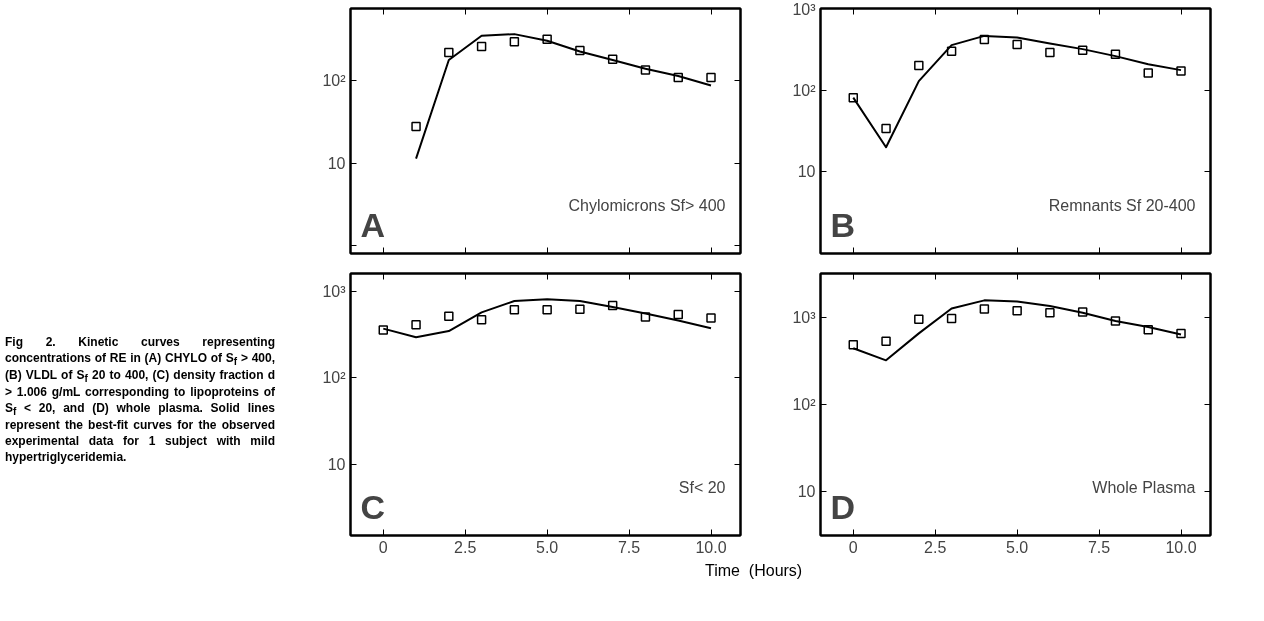 This screenshot has width=1264, height=621. What do you see at coordinates (647, 205) in the screenshot?
I see `text: Chylomicrons Sf> 400` at bounding box center [647, 205].